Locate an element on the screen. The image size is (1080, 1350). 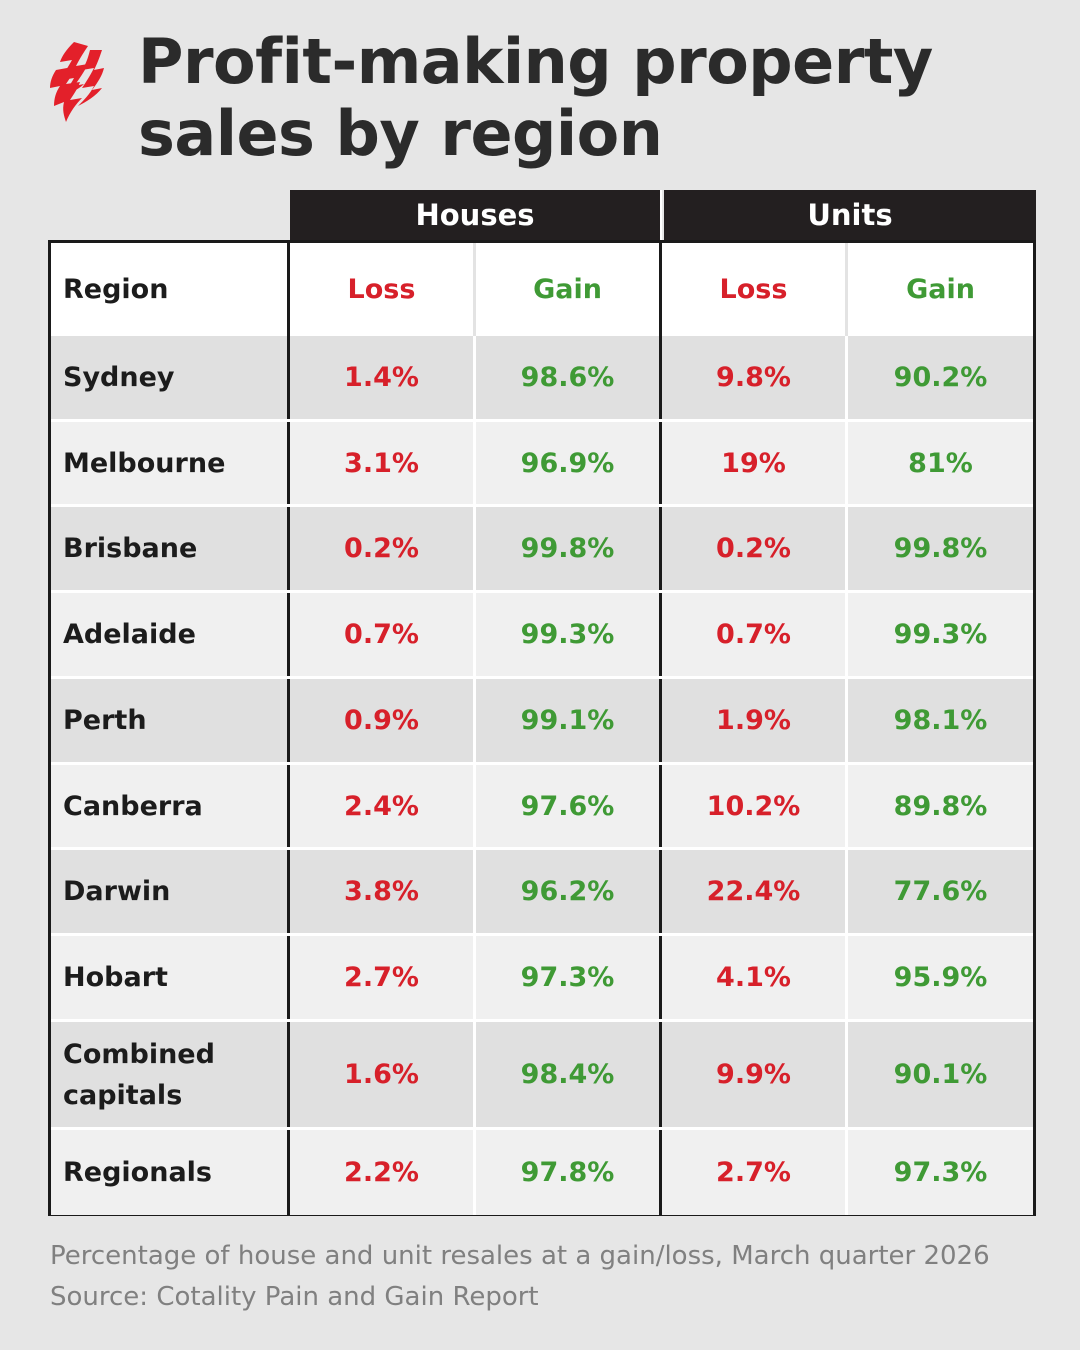
caption-source: Source: Cotality Pain and Gain Report is located at coordinates (294, 1297).